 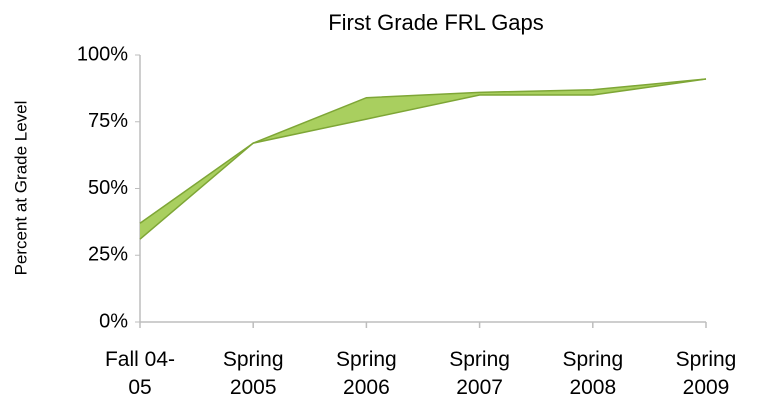 What do you see at coordinates (140, 373) in the screenshot?
I see `x-tick-label: Fall 04-05` at bounding box center [140, 373].